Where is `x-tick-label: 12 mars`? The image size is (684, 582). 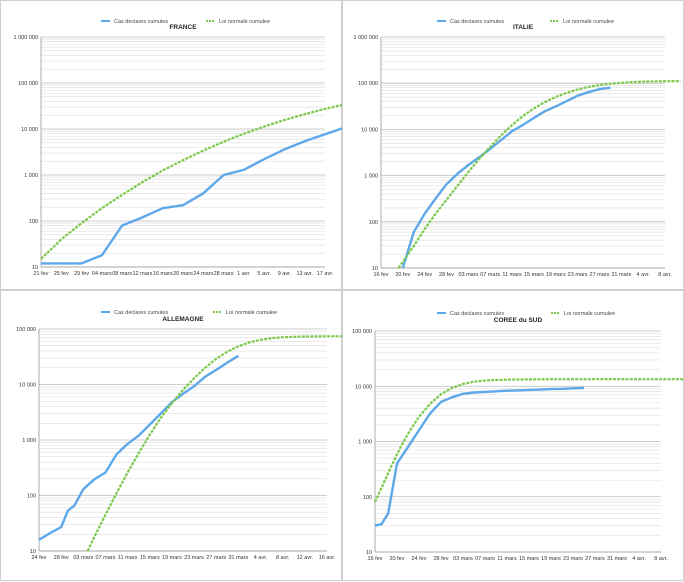 x-tick-label: 12 mars is located at coordinates (142, 274).